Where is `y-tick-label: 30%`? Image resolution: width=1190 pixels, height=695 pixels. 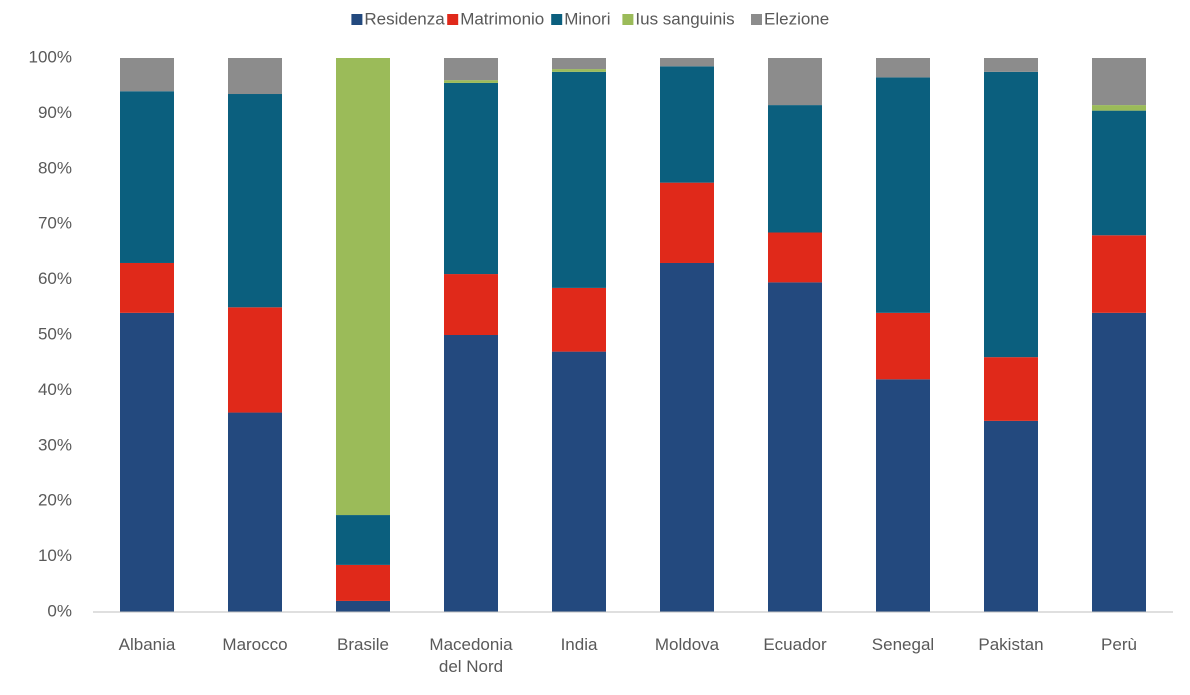 y-tick-label: 30% is located at coordinates (55, 444).